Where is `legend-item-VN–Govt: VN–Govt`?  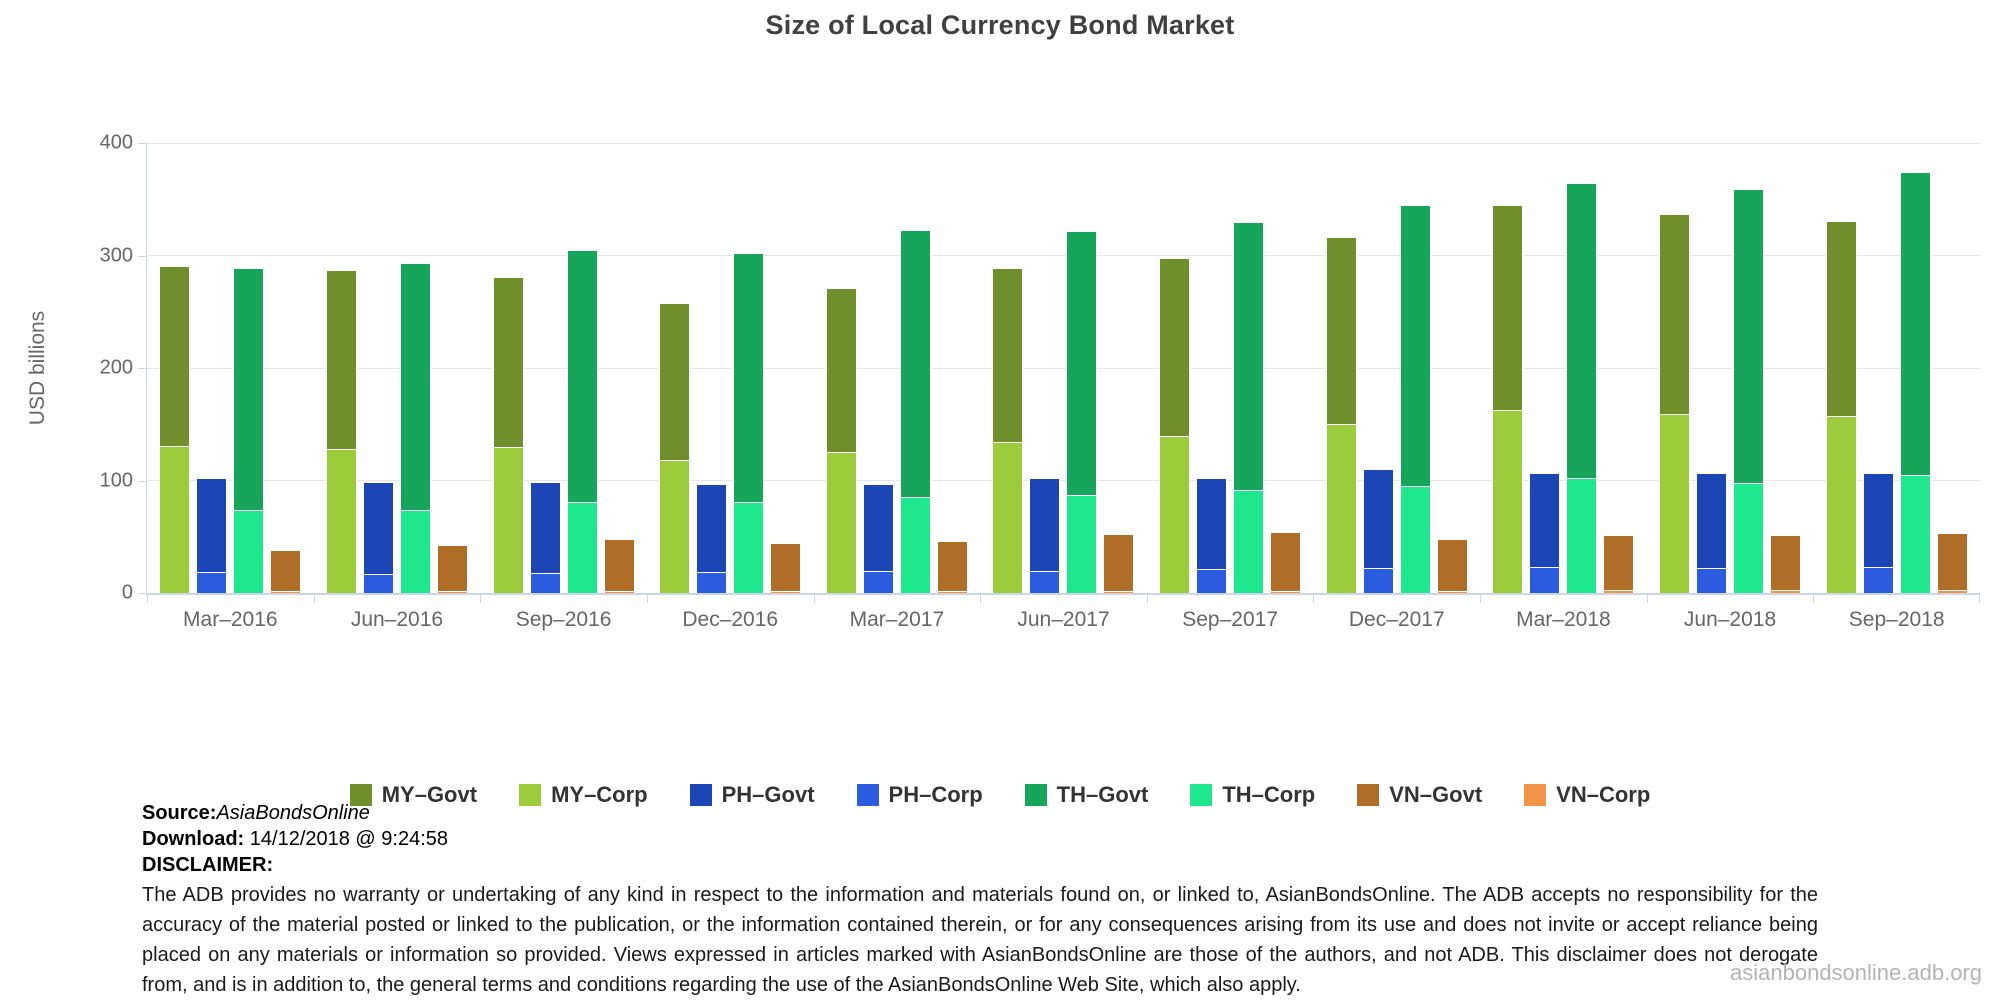 legend-item-VN–Govt: VN–Govt is located at coordinates (1419, 795).